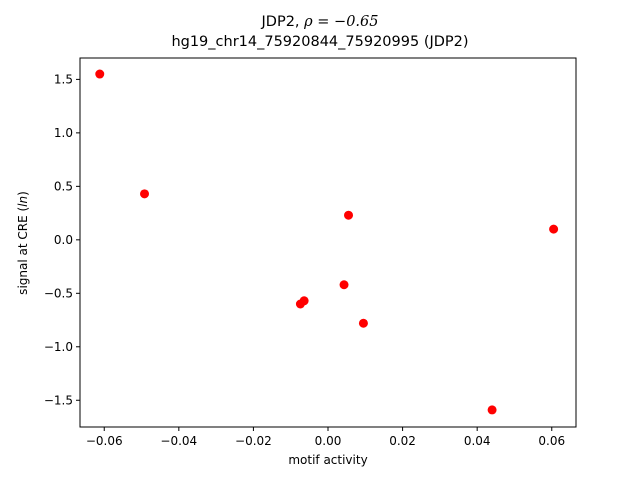 The image size is (640, 480). I want to click on x-tick-label: −0.04, so click(178, 441).